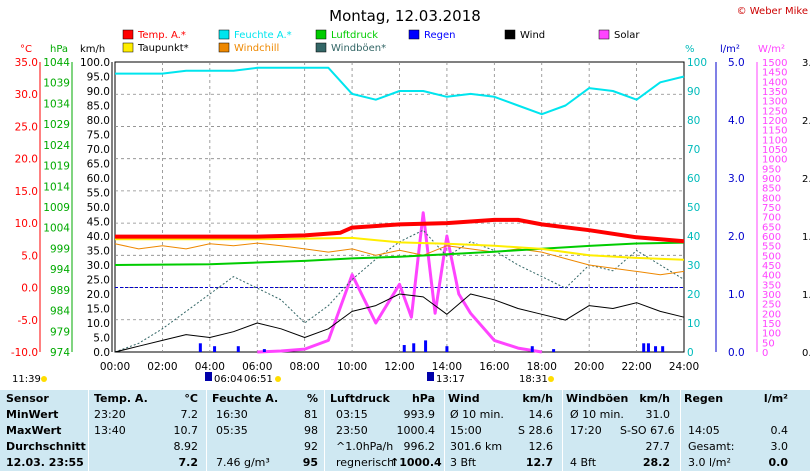 The image size is (810, 471). Describe the element at coordinates (26, 160) in the screenshot. I see `tick-label-temp: 20.0` at that location.